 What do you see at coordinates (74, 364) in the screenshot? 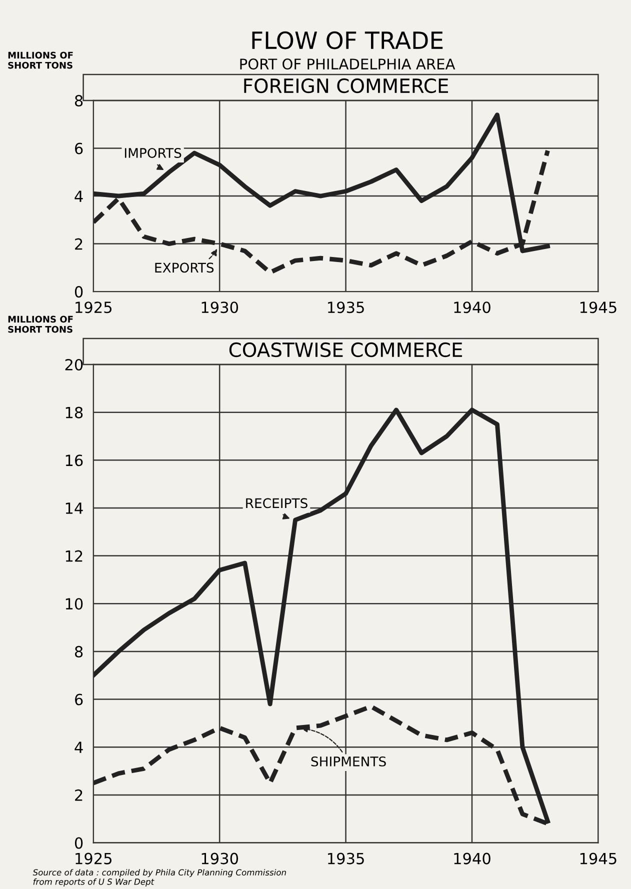
I see `y-tick-label: 20` at bounding box center [74, 364].